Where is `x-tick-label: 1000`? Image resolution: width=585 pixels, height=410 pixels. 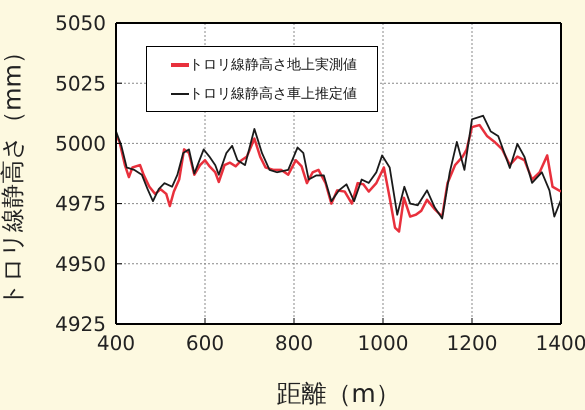
x-tick-label: 1000 is located at coordinates (383, 343).